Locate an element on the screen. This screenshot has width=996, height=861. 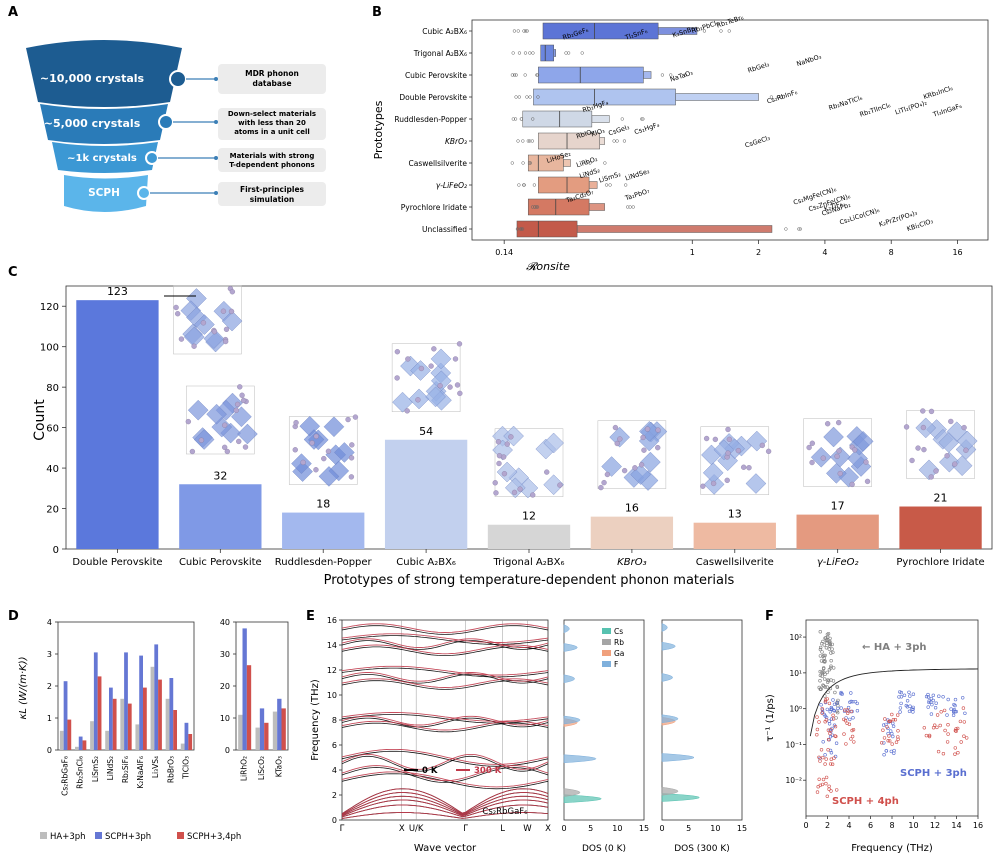
panelb-xlabel: 𝓡onsite is located at coordinates (548, 266).